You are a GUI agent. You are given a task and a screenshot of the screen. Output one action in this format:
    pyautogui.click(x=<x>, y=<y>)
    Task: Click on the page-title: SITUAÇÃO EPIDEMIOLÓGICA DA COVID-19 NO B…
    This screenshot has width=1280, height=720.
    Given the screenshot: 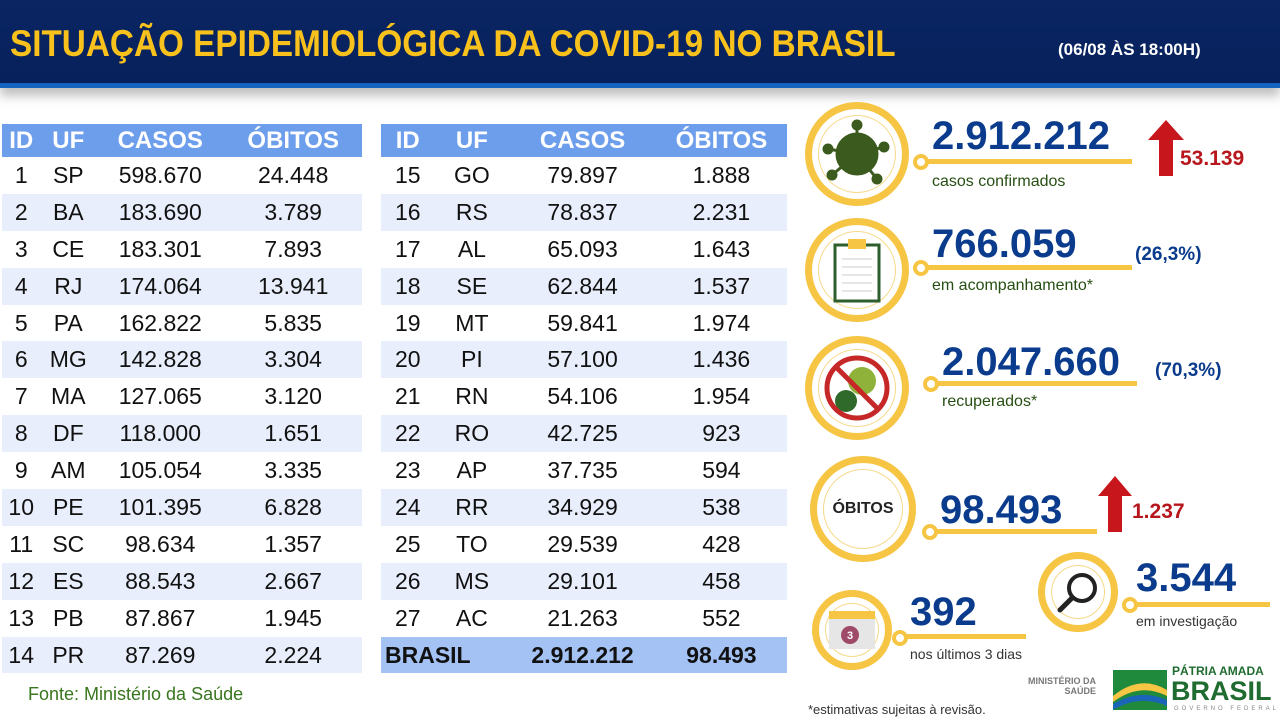 What is the action you would take?
    pyautogui.click(x=453, y=43)
    